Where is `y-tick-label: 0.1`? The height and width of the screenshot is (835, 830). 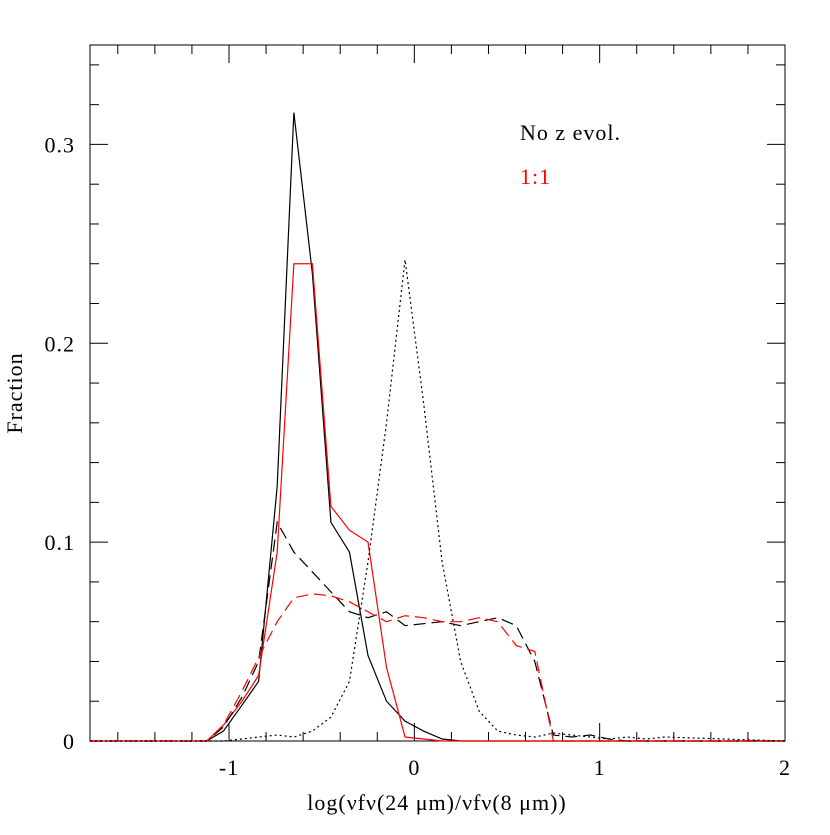
y-tick-label: 0.1 is located at coordinates (60, 542).